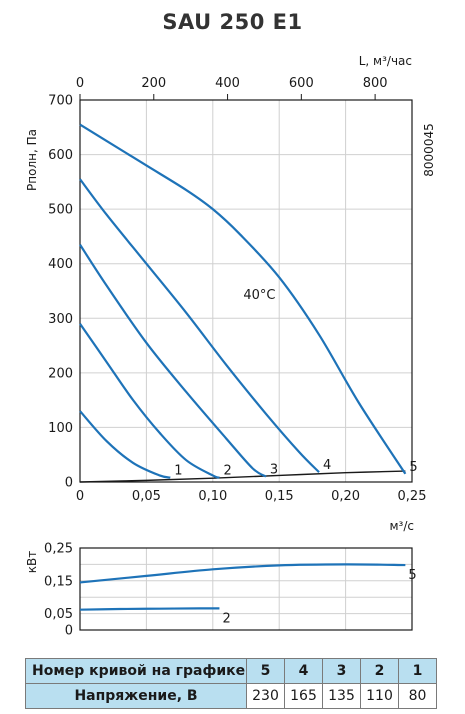 The image size is (465, 714). Describe the element at coordinates (242, 476) in the screenshot. I see `system-curve` at that location.